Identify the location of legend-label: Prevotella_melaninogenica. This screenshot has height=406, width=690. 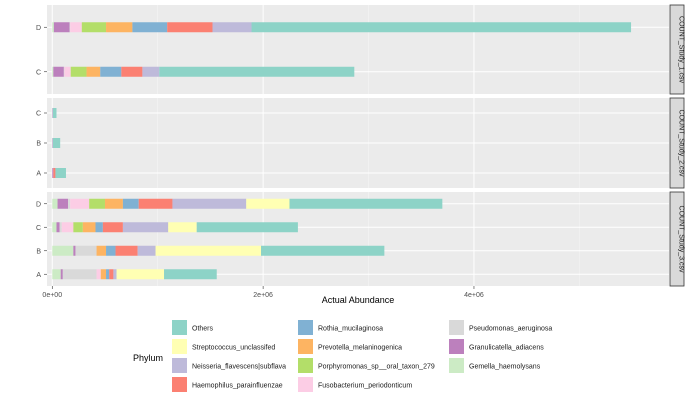
(360, 348).